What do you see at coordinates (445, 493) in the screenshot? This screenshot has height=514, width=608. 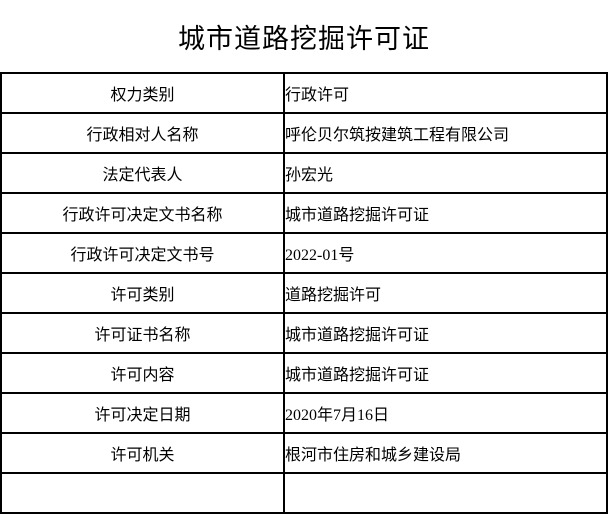 I see `row-value` at bounding box center [445, 493].